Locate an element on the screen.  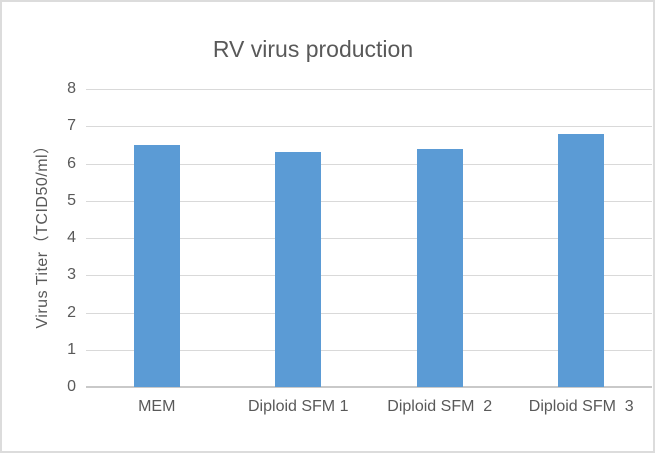
y-tick-label: 6 is located at coordinates (71, 163).